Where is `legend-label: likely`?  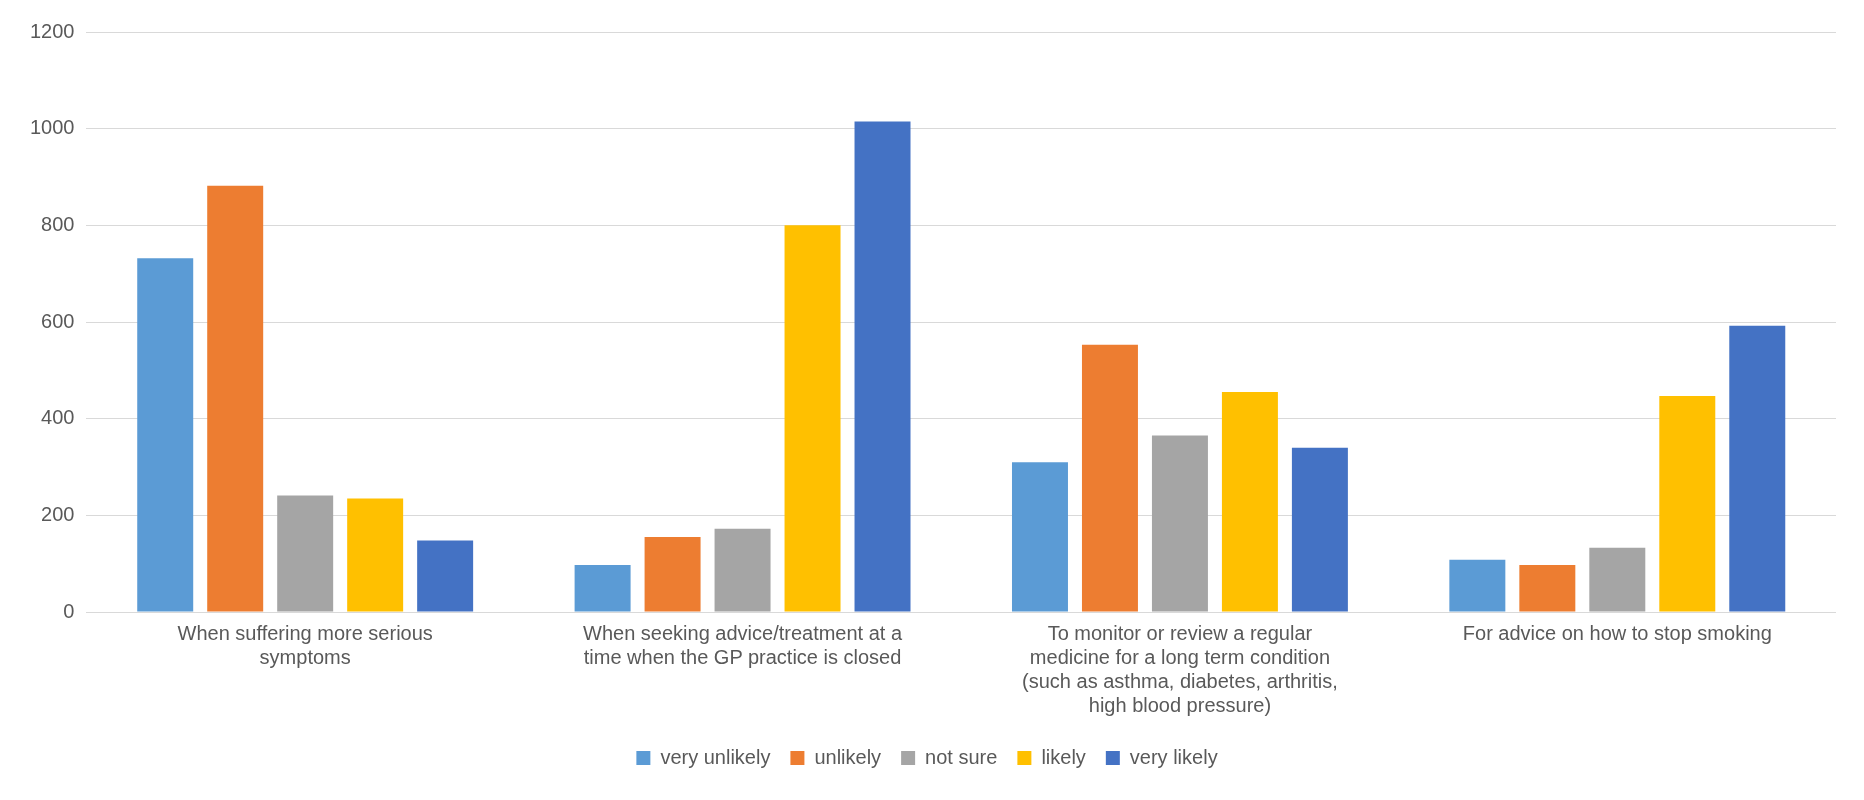
legend-label: likely is located at coordinates (1063, 756).